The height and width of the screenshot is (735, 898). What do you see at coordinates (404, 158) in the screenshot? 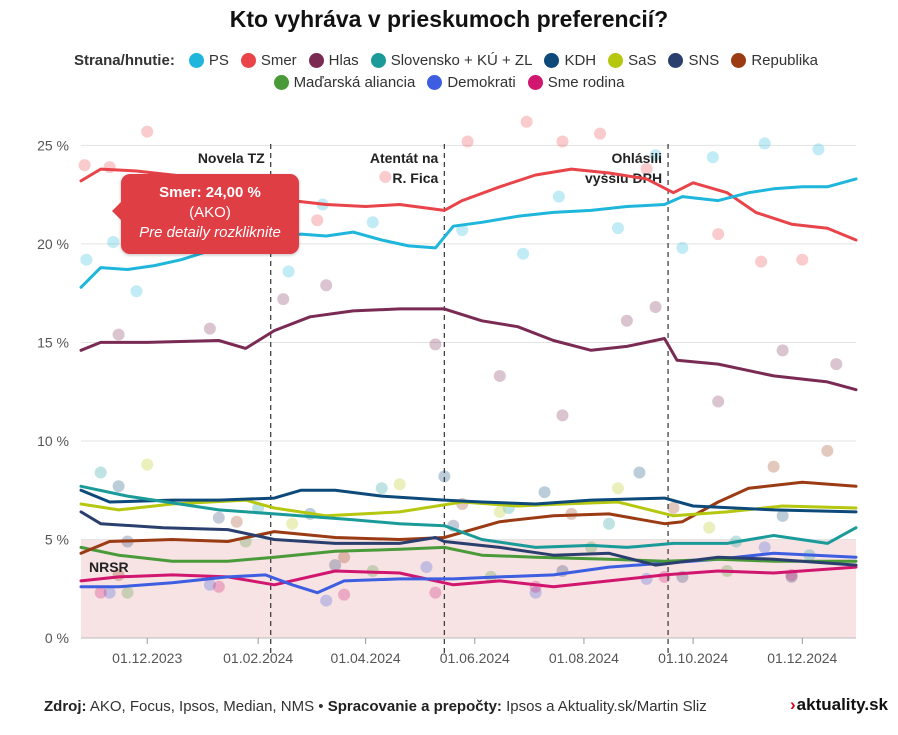
I see `event-label: Atentát na` at bounding box center [404, 158].